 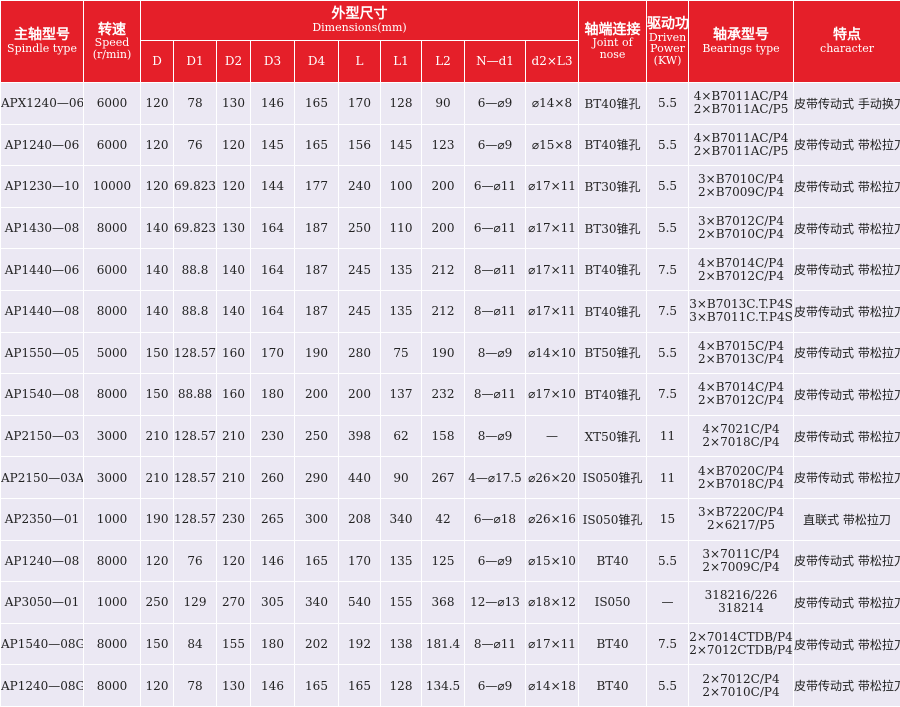 What do you see at coordinates (112, 686) in the screenshot?
I see `table-cell: 8000` at bounding box center [112, 686].